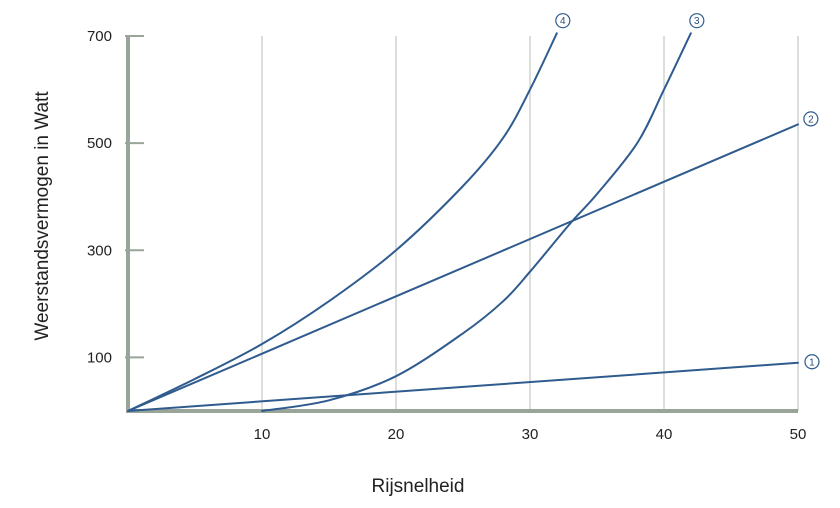 The height and width of the screenshot is (508, 840). I want to click on series-marker-label-1: 1, so click(812, 362).